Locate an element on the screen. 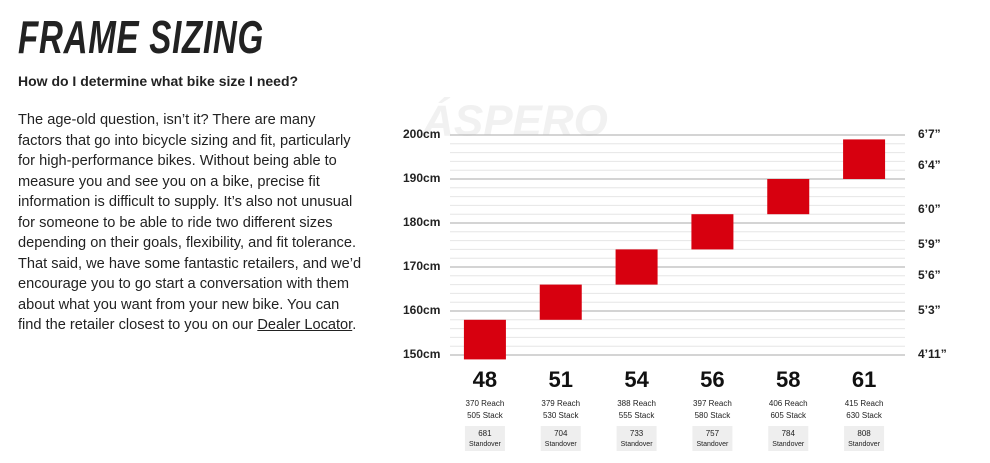 Image resolution: width=990 pixels, height=463 pixels. reach-text: 388 Reach is located at coordinates (636, 403).